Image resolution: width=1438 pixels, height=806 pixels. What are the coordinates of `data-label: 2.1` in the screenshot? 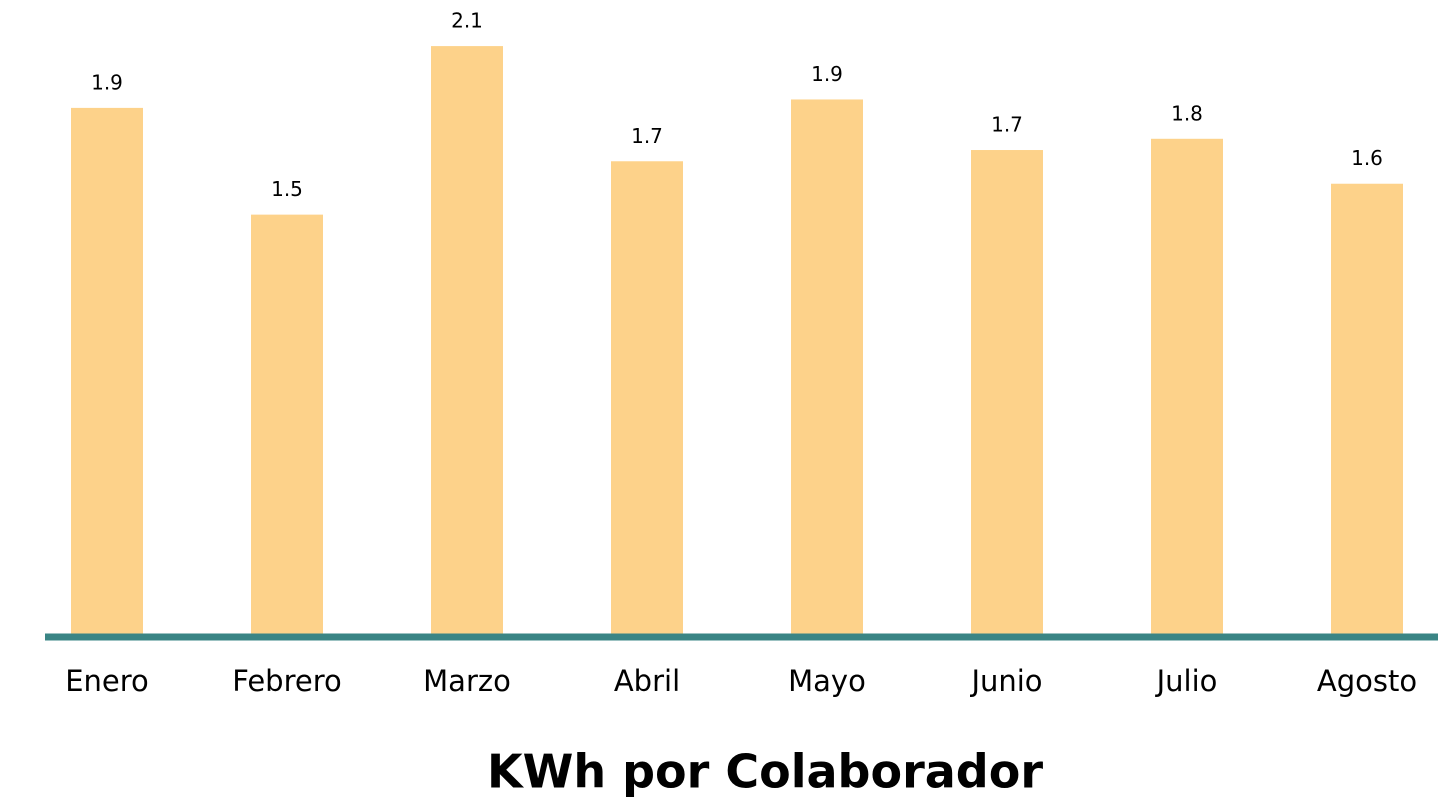 It's located at (467, 21).